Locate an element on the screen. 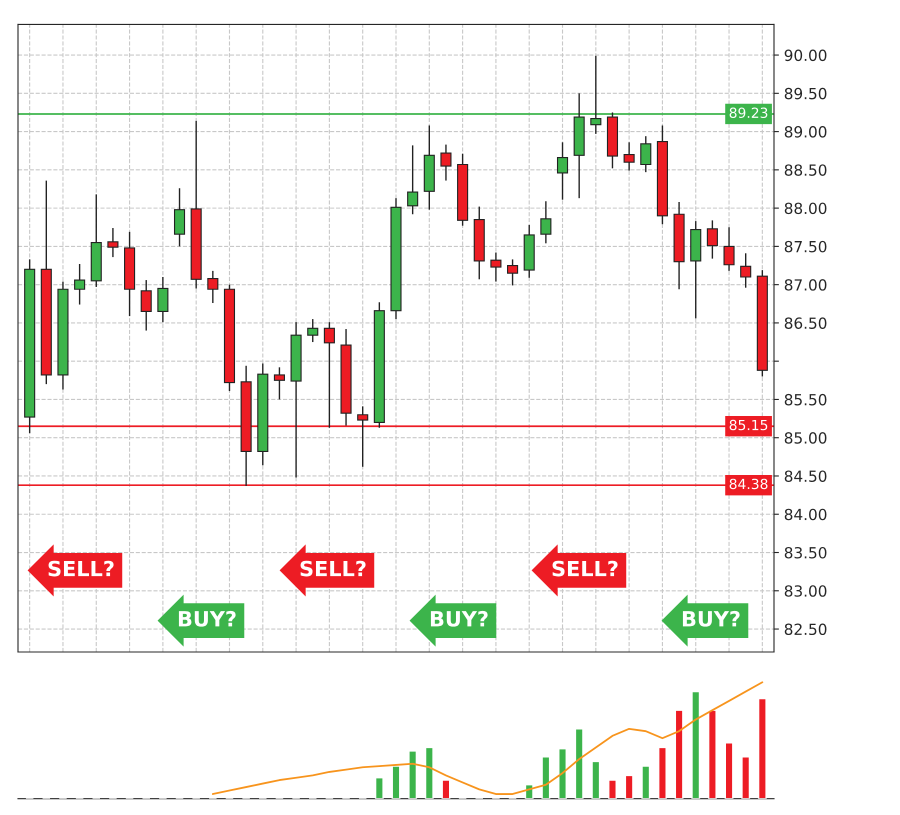  ref-line-label: 85.15 is located at coordinates (749, 425).